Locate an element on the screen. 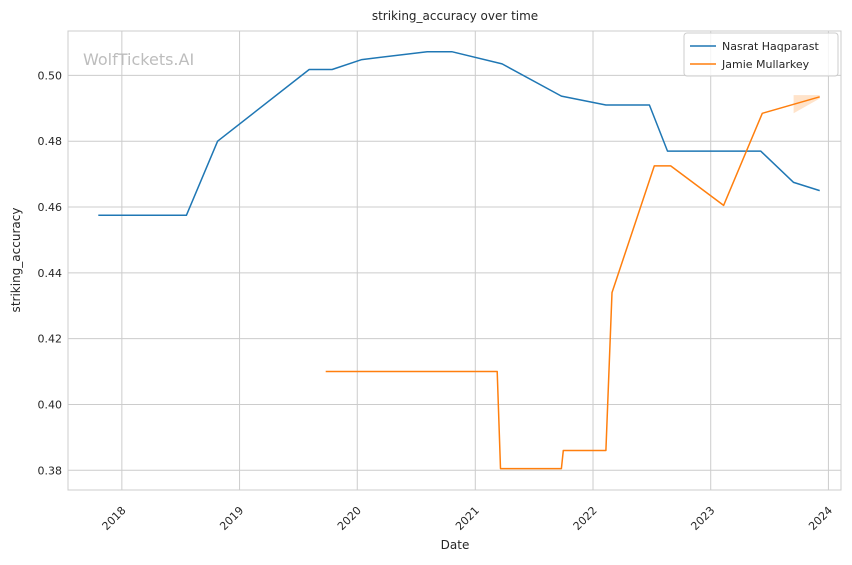 The width and height of the screenshot is (852, 565). x-tick-label: 2024 is located at coordinates (820, 518).